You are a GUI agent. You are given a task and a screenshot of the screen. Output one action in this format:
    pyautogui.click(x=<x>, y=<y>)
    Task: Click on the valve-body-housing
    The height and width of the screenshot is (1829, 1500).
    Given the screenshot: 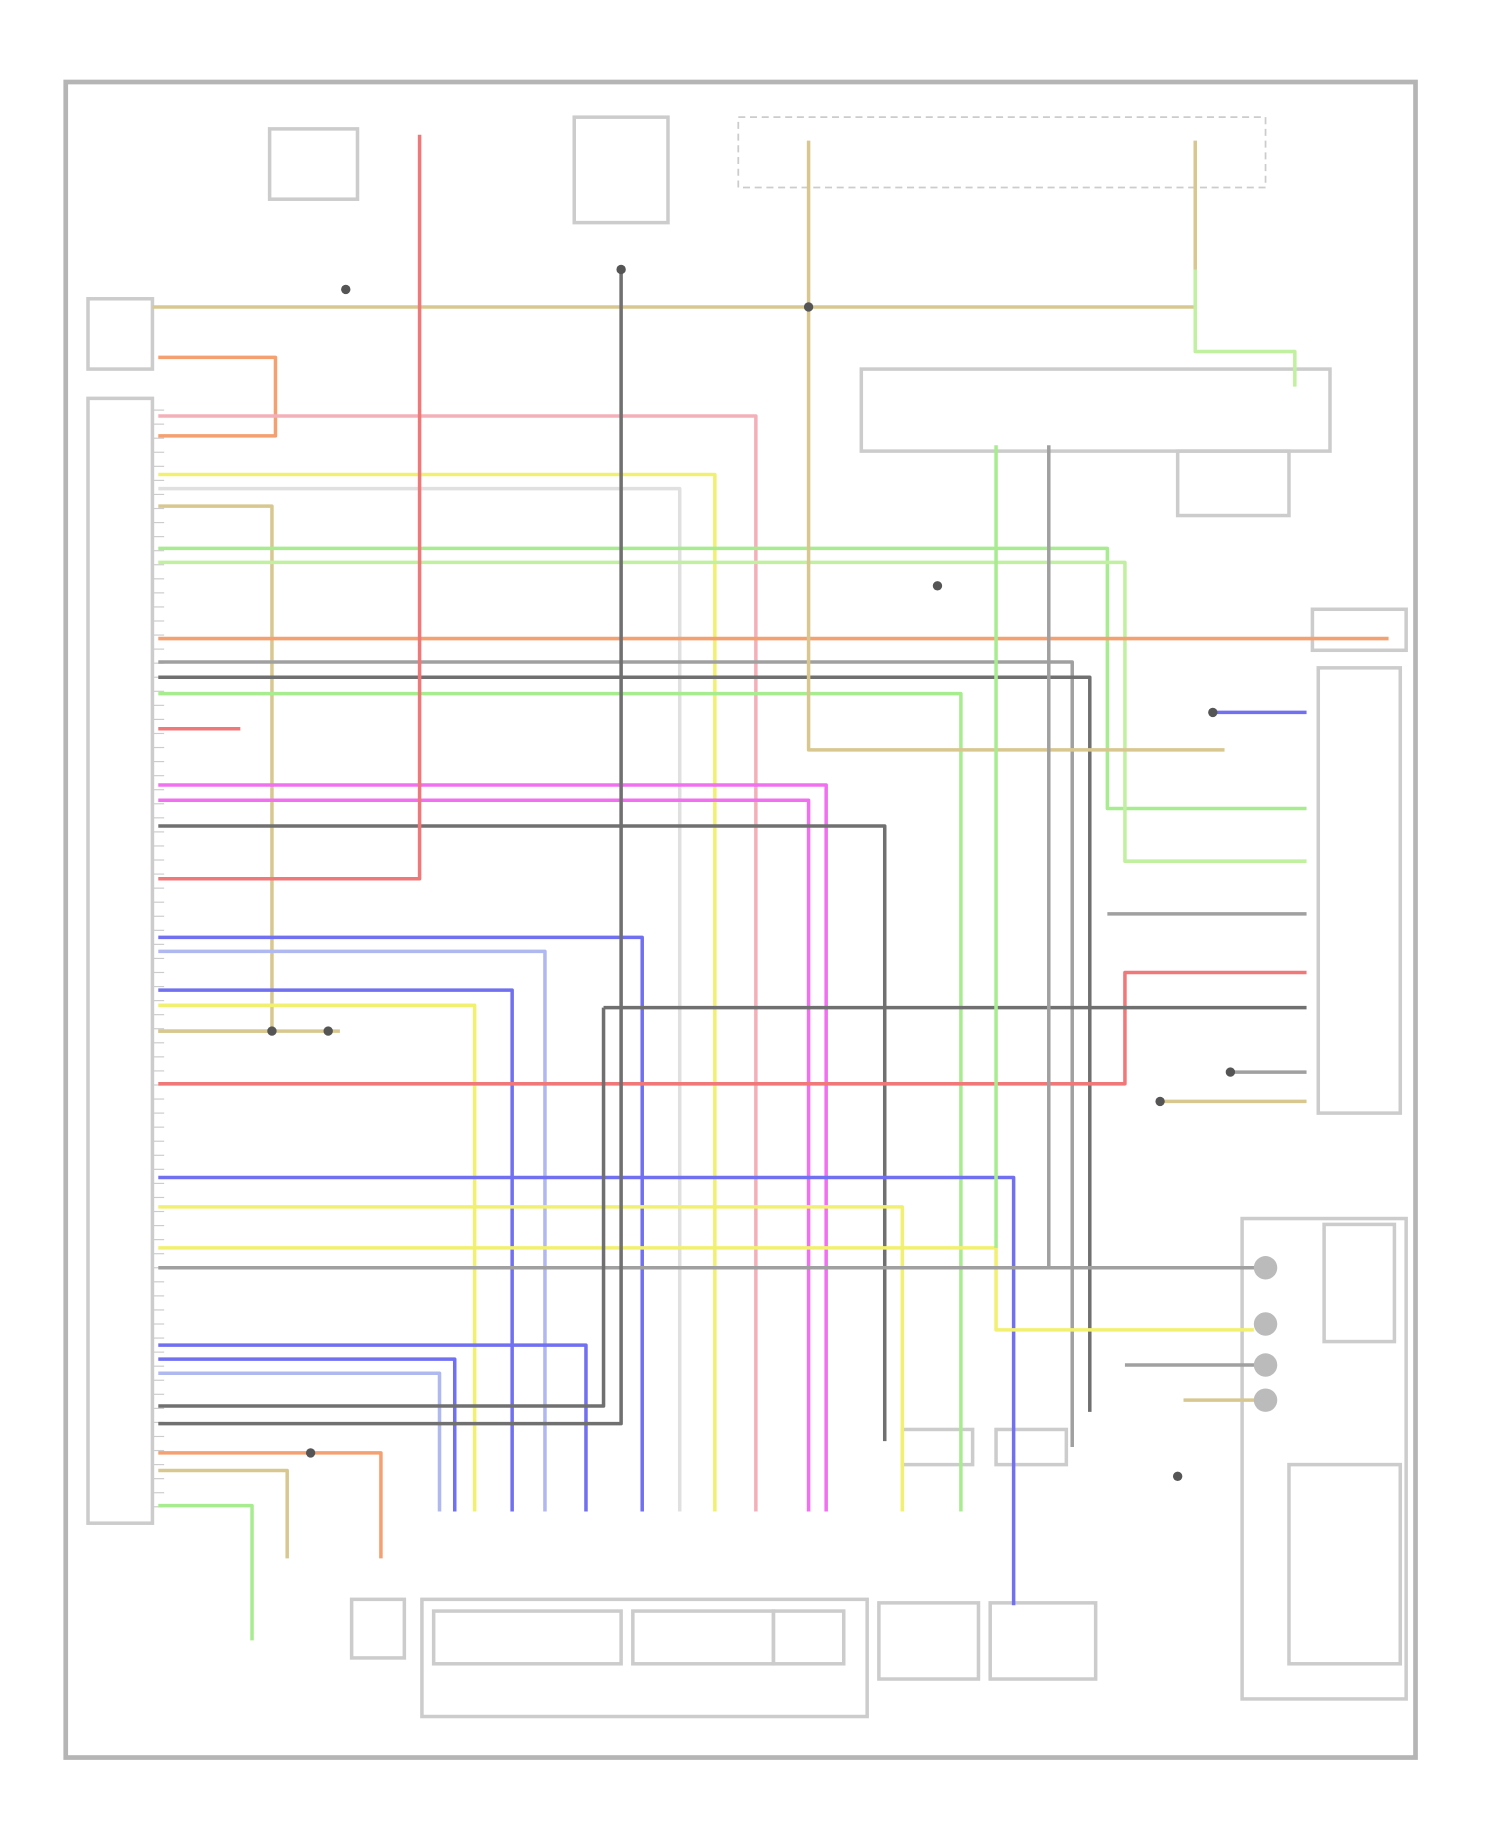 What is the action you would take?
    pyautogui.click(x=644, y=1658)
    